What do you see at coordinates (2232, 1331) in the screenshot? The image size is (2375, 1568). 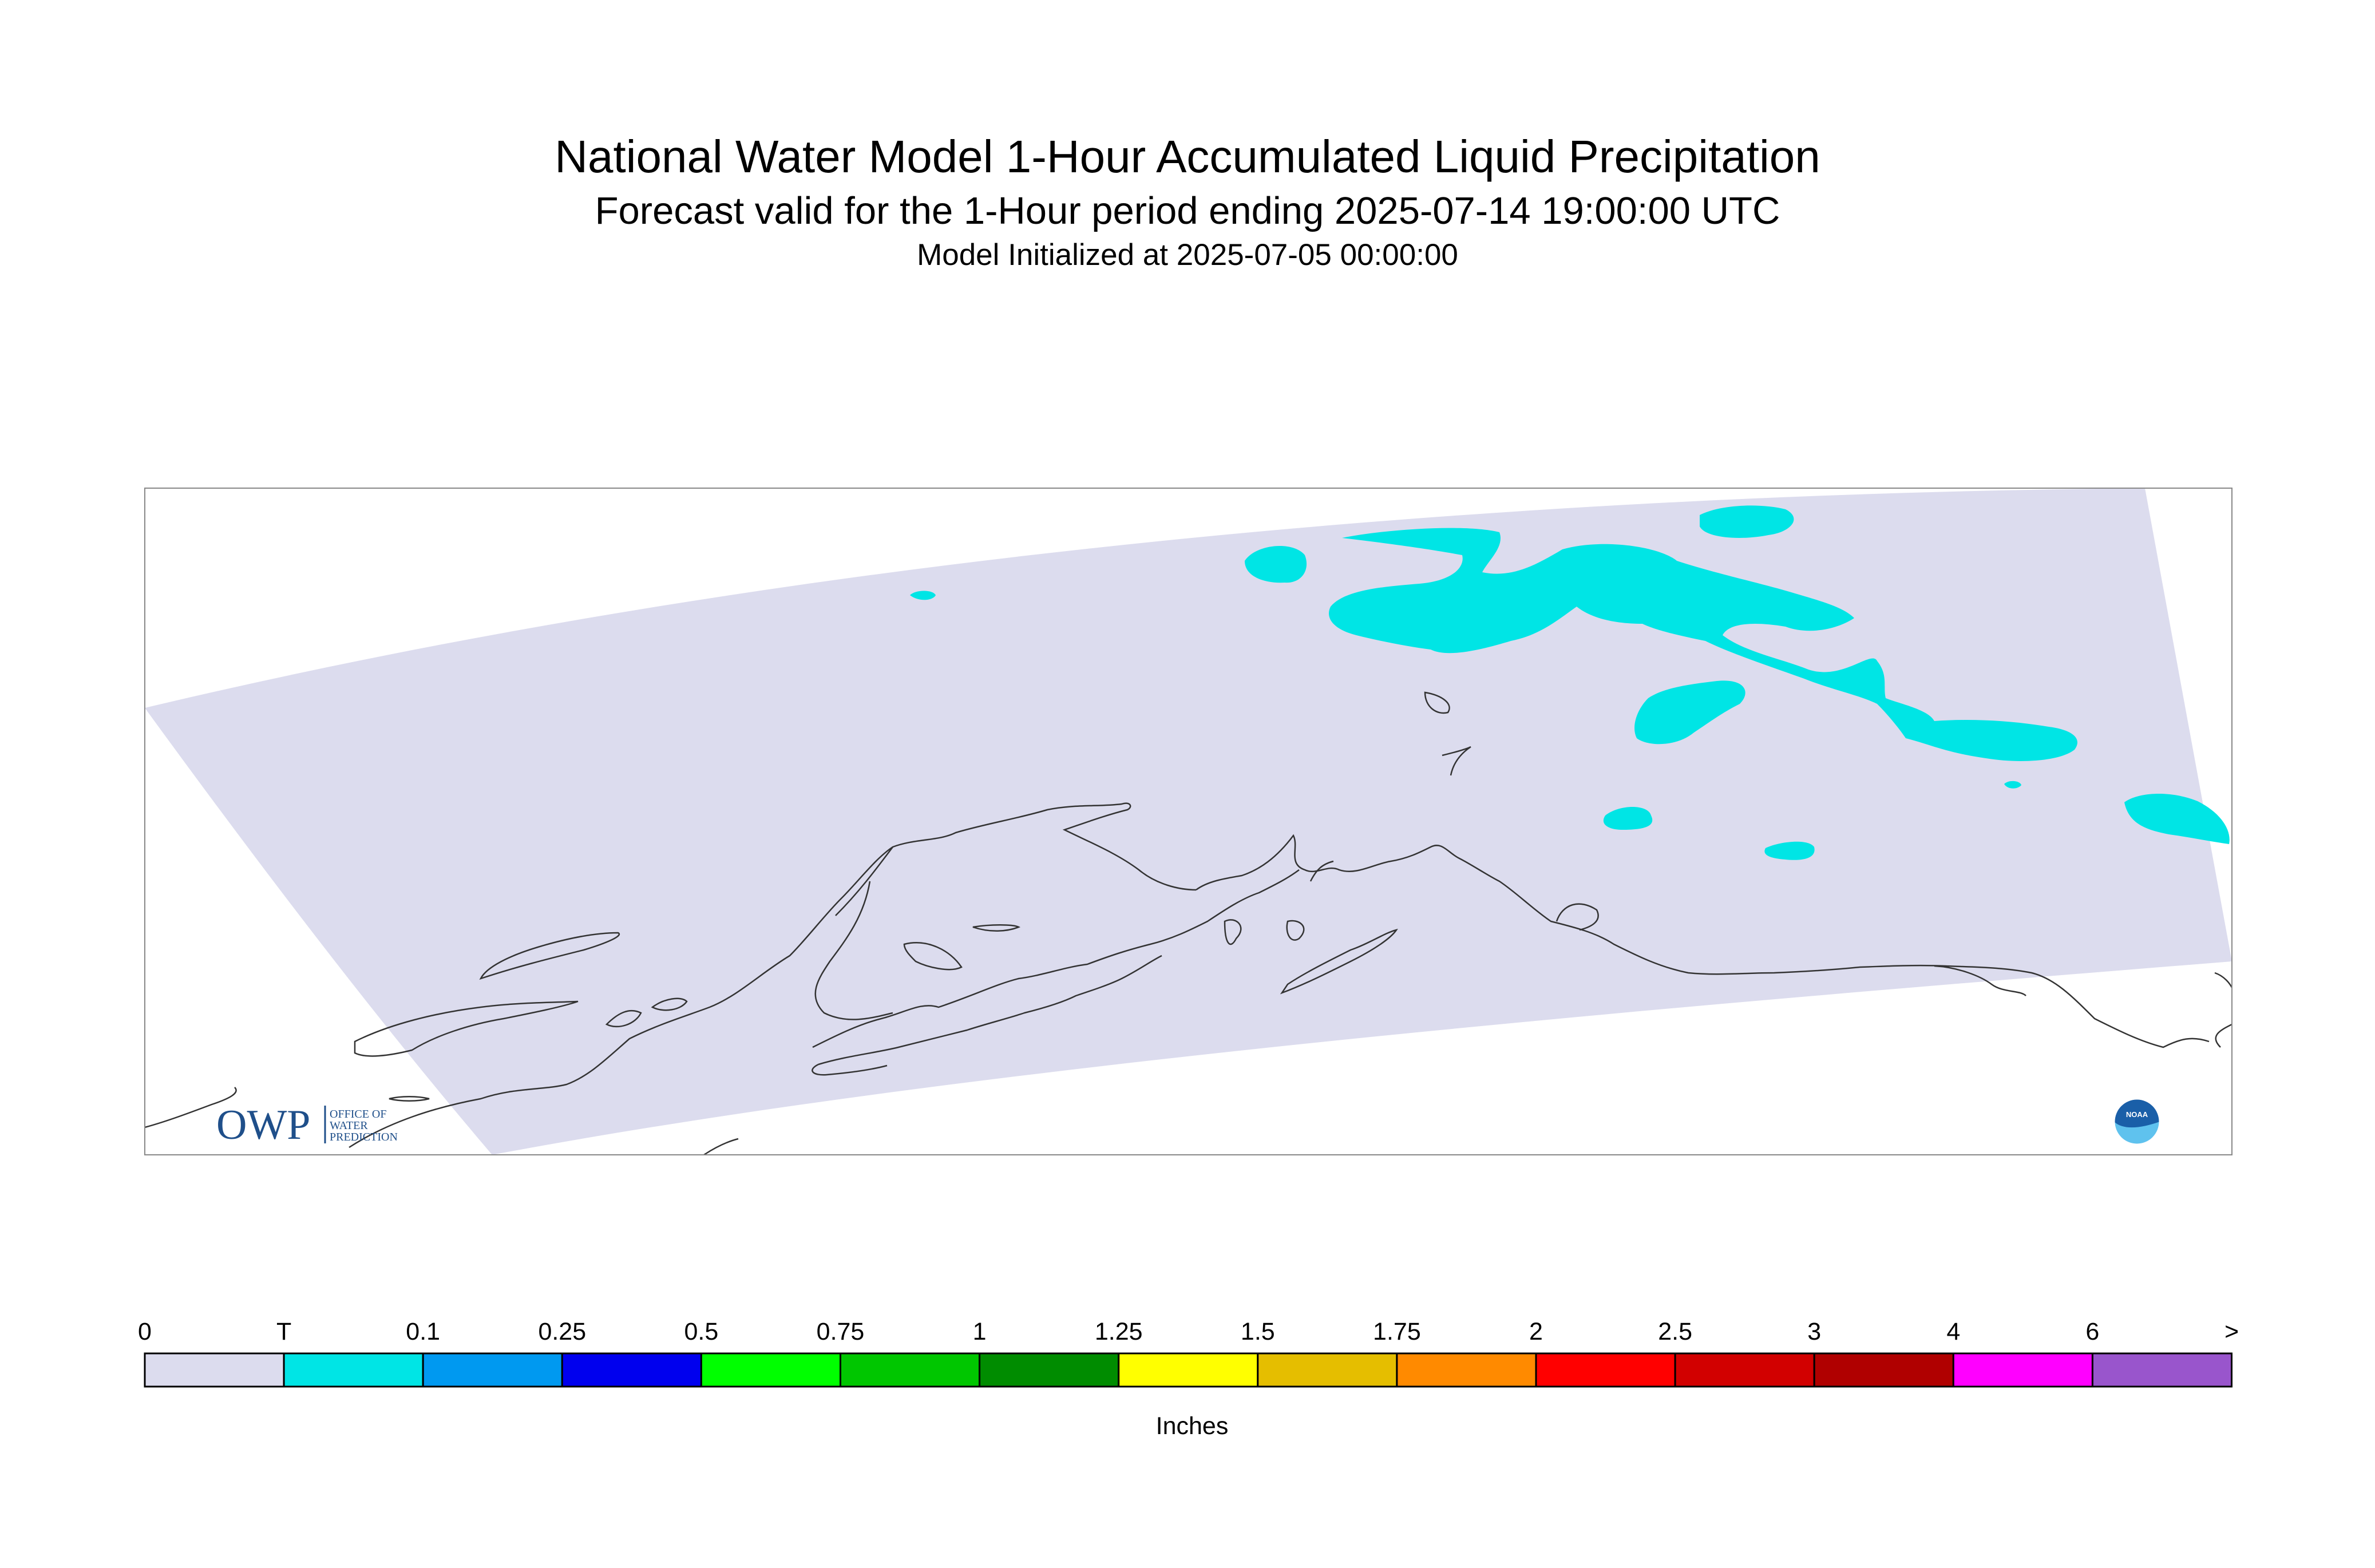 I see `colorbar-tick-label: >` at bounding box center [2232, 1331].